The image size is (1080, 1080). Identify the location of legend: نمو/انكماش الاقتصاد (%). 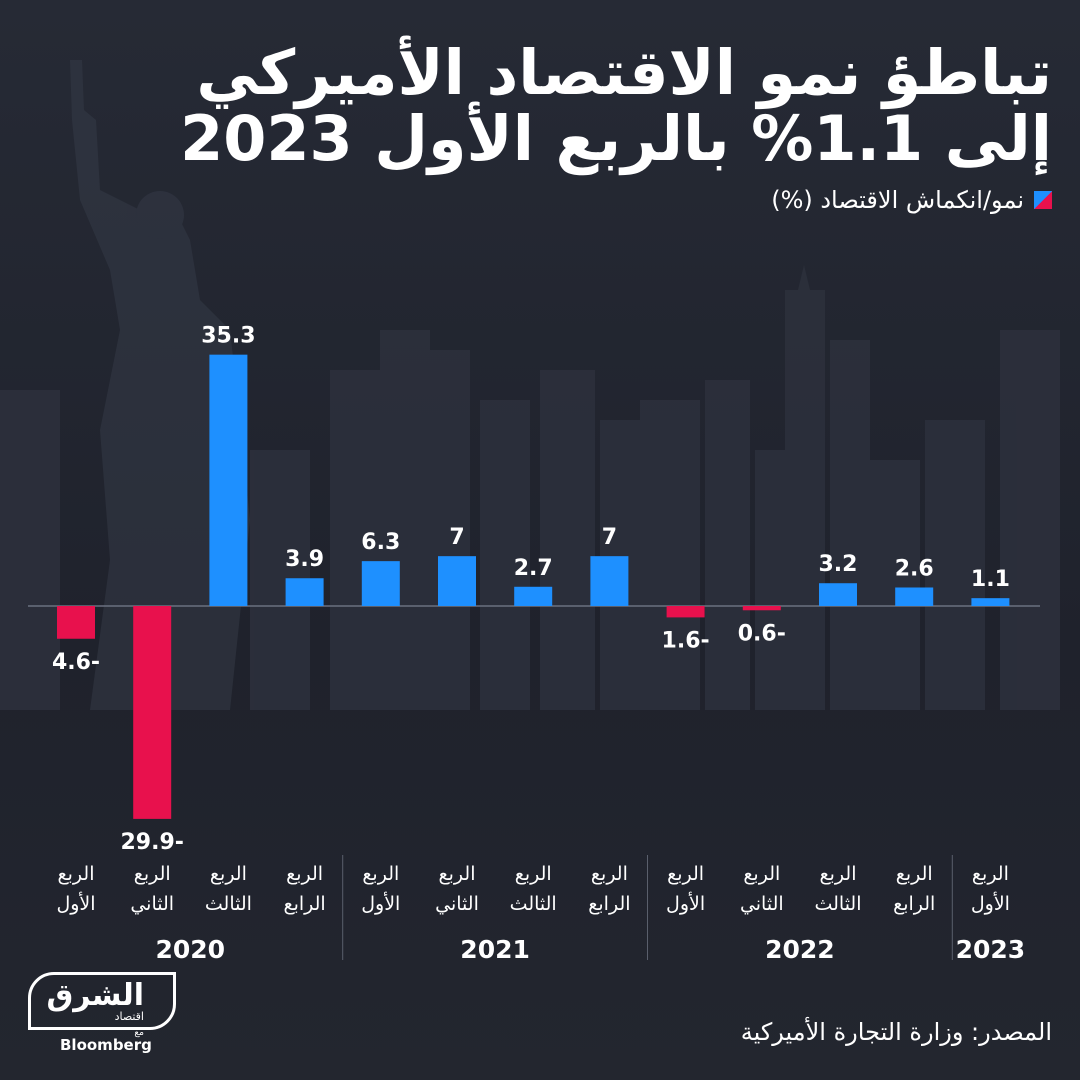
(911, 200).